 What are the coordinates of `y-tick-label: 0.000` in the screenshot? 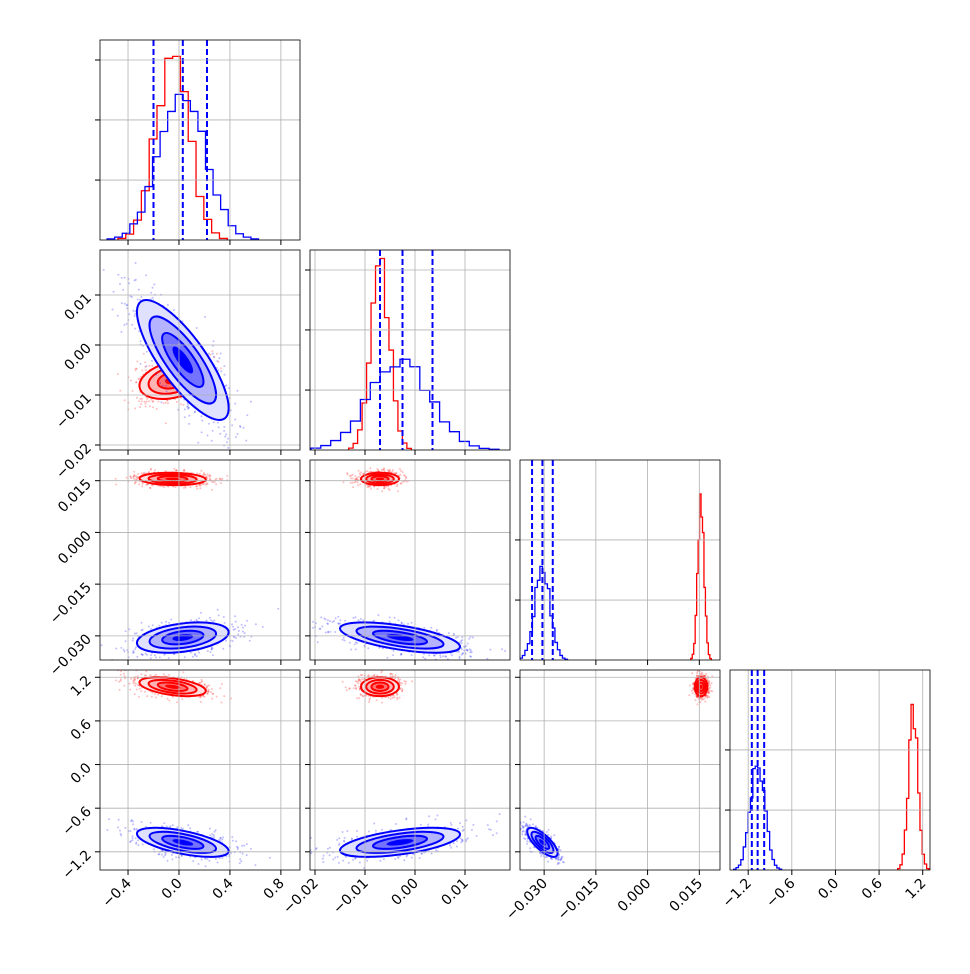 It's located at (75, 548).